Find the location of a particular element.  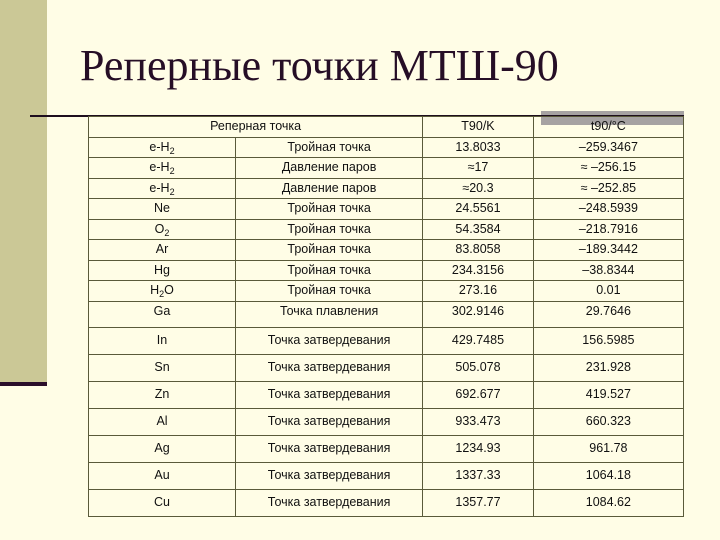

title-rule is located at coordinates (357, 116).